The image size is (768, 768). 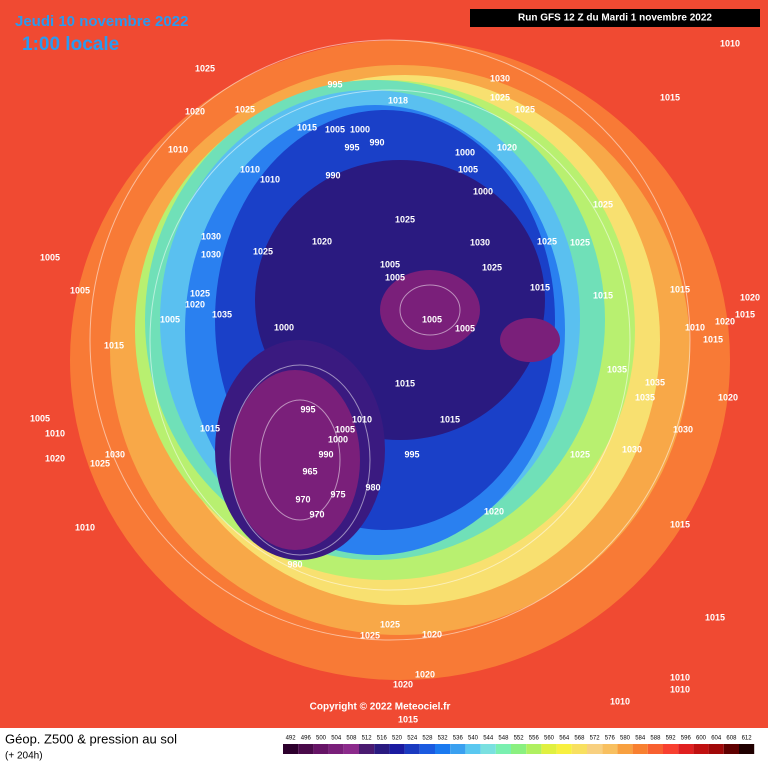 What do you see at coordinates (91, 738) in the screenshot?
I see `footer-title: Géop. Z500 & pression au sol` at bounding box center [91, 738].